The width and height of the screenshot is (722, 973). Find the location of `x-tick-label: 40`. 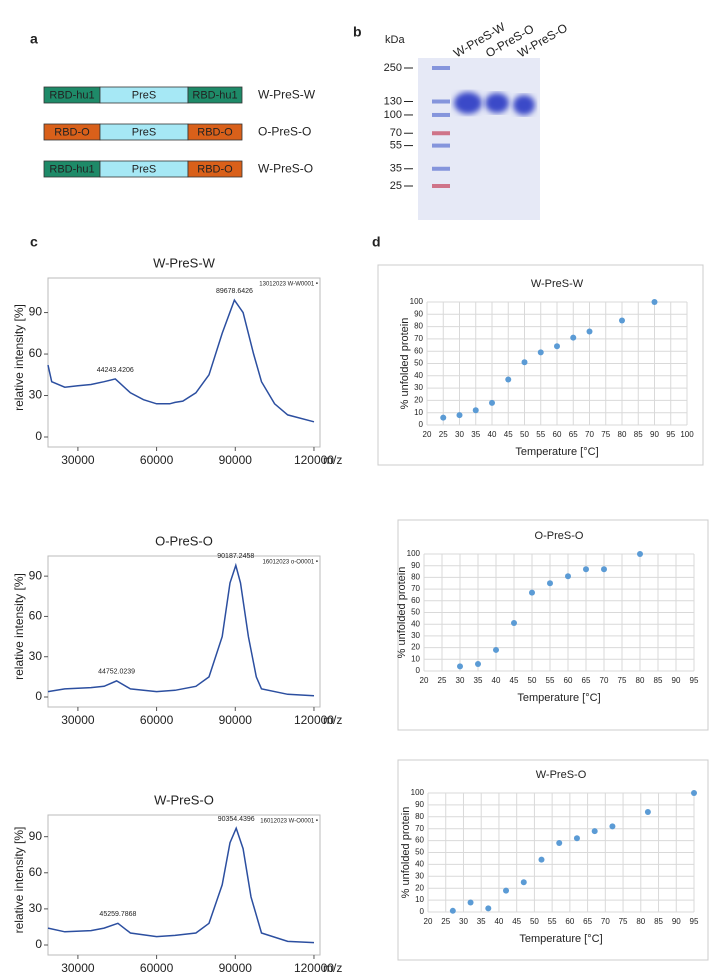

x-tick-label: 40 is located at coordinates (496, 680).